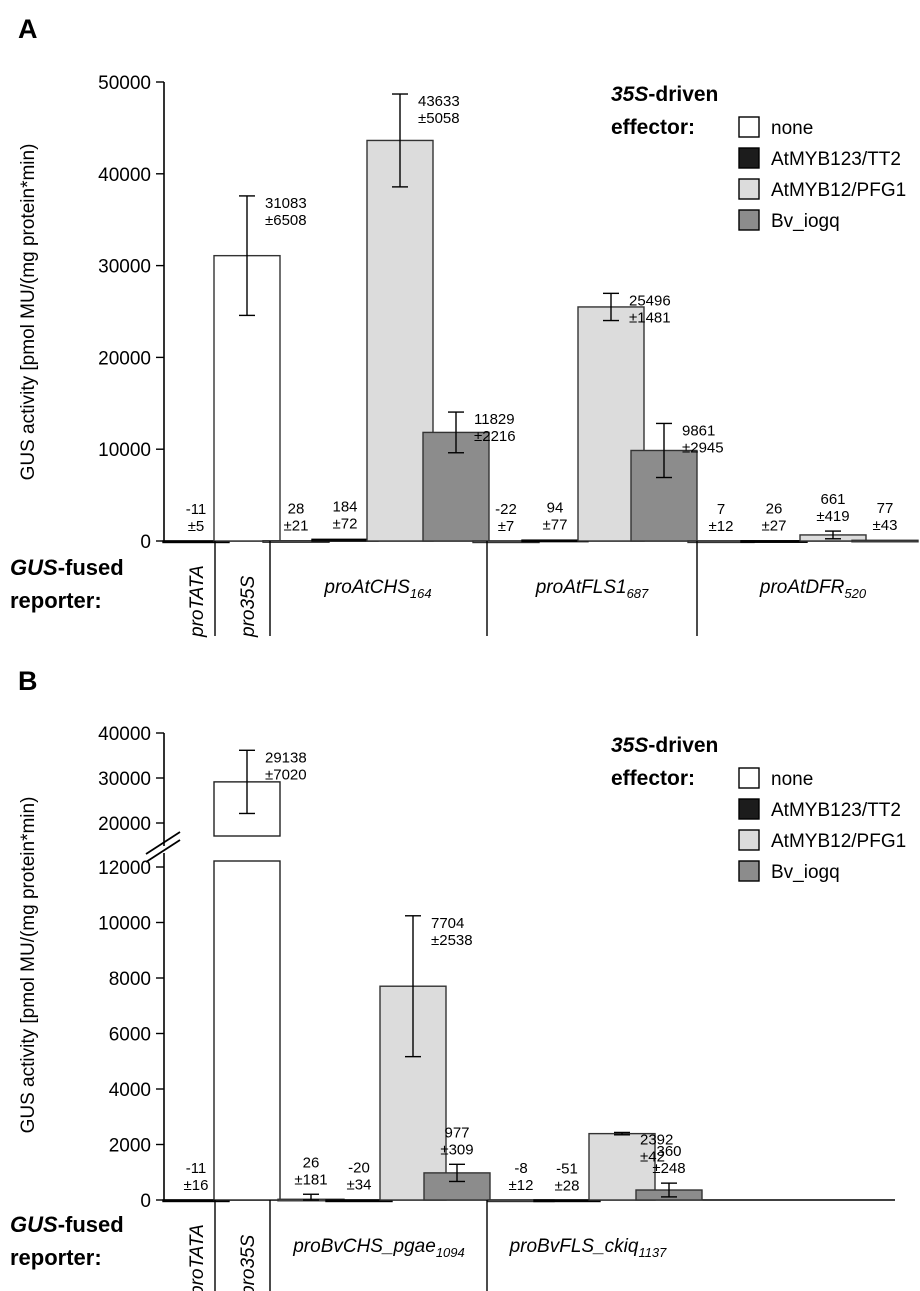  Describe the element at coordinates (124, 267) in the screenshot. I see `y-tick-label: 30000` at that location.